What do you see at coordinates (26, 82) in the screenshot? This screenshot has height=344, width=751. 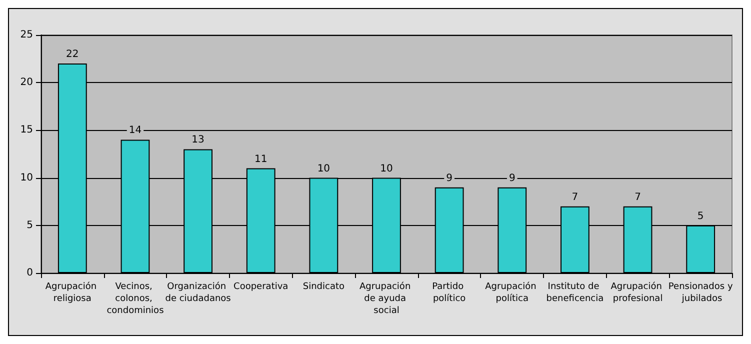 I see `y-tick-label: 20` at bounding box center [26, 82].